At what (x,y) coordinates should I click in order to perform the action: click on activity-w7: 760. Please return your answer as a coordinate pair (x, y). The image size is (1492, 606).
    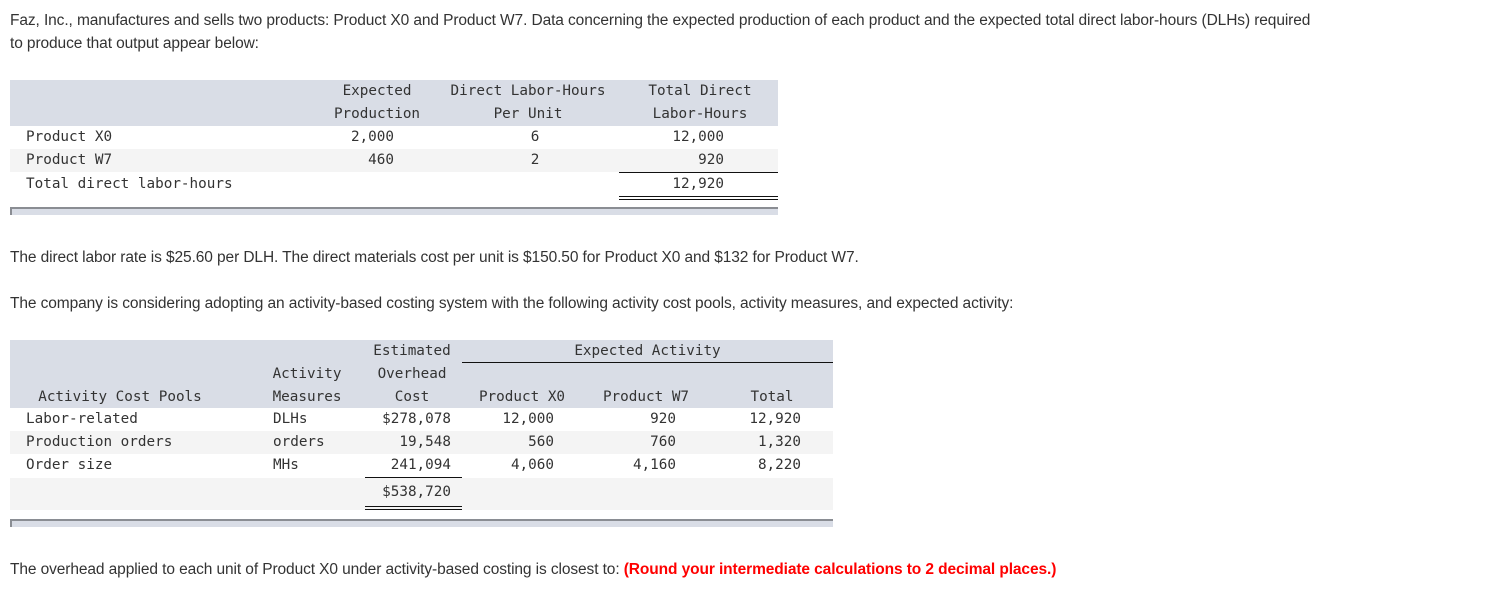
    Looking at the image, I should click on (663, 442).